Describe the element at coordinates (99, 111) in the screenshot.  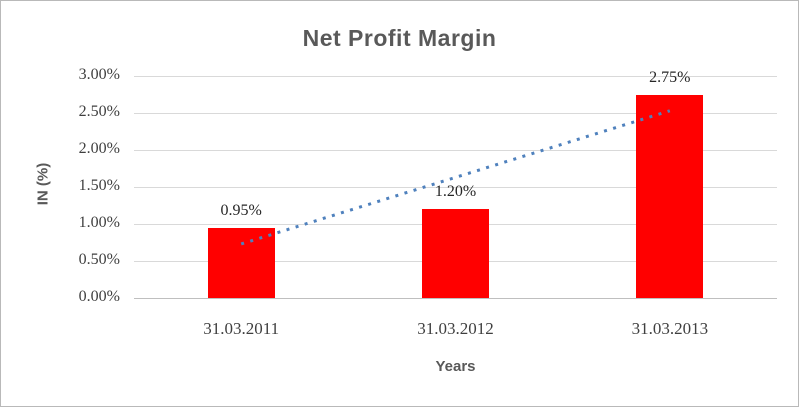
I see `y-tick-label: 2.50%` at that location.